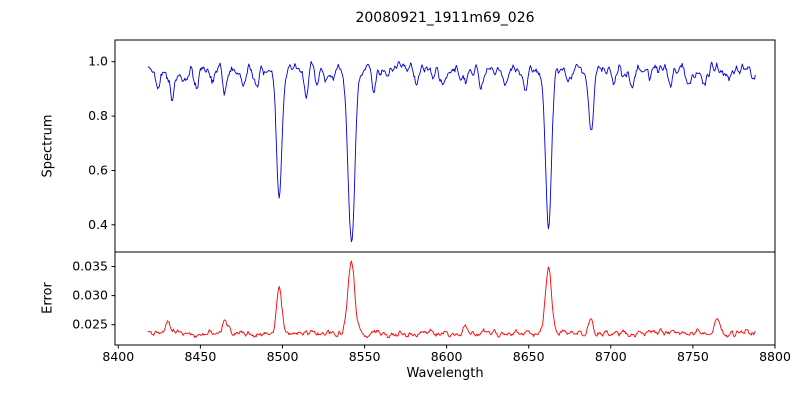 The image size is (800, 400). Describe the element at coordinates (98, 224) in the screenshot. I see `ytick-label: 0.4` at that location.